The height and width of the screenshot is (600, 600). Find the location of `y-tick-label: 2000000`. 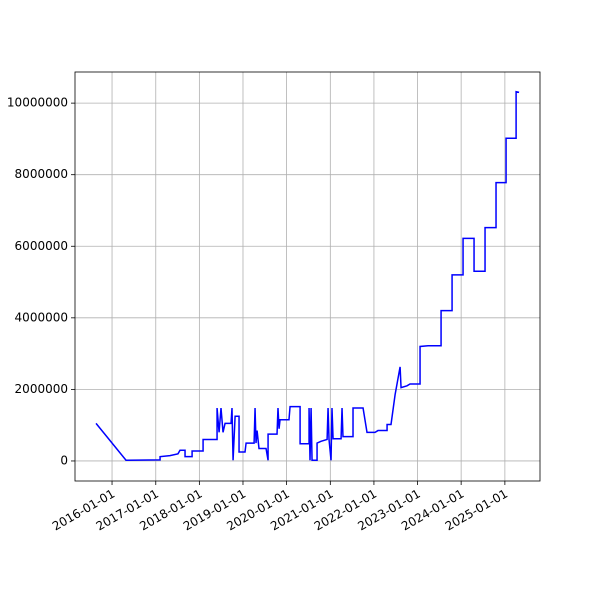

y-tick-label: 2000000 is located at coordinates (41, 389).